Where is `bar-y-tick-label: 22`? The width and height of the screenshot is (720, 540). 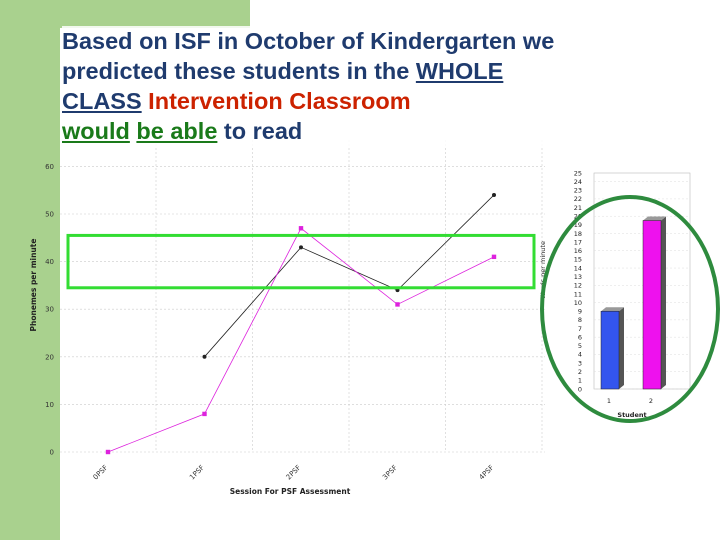
bar-y-tick-label: 22 is located at coordinates (578, 199).